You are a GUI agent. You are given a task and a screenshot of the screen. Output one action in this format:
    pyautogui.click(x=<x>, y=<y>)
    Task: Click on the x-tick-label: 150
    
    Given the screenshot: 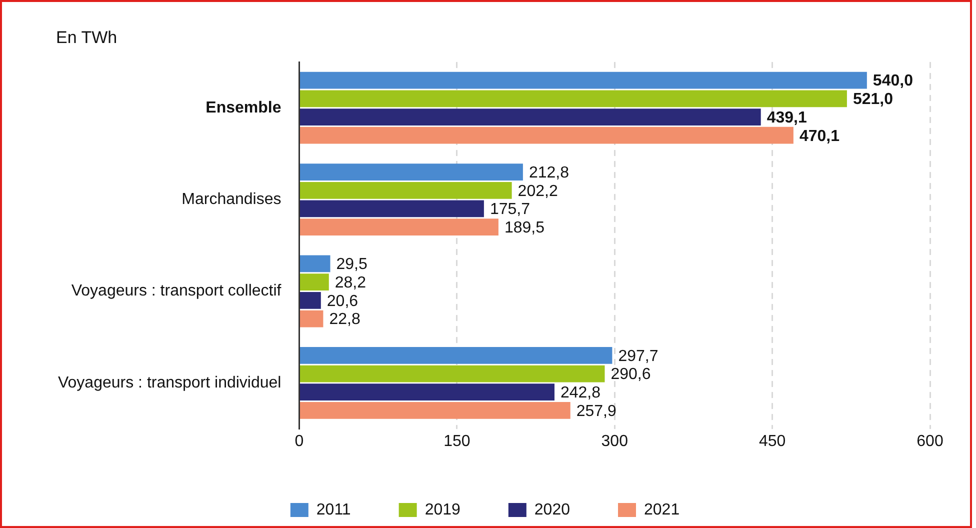 What is the action you would take?
    pyautogui.click(x=457, y=441)
    